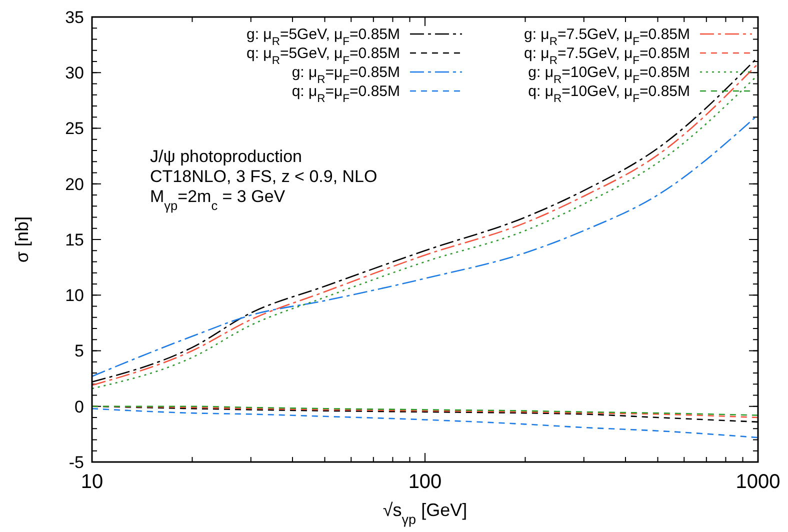  What do you see at coordinates (74, 128) in the screenshot?
I see `y-tick-label: 25` at bounding box center [74, 128].